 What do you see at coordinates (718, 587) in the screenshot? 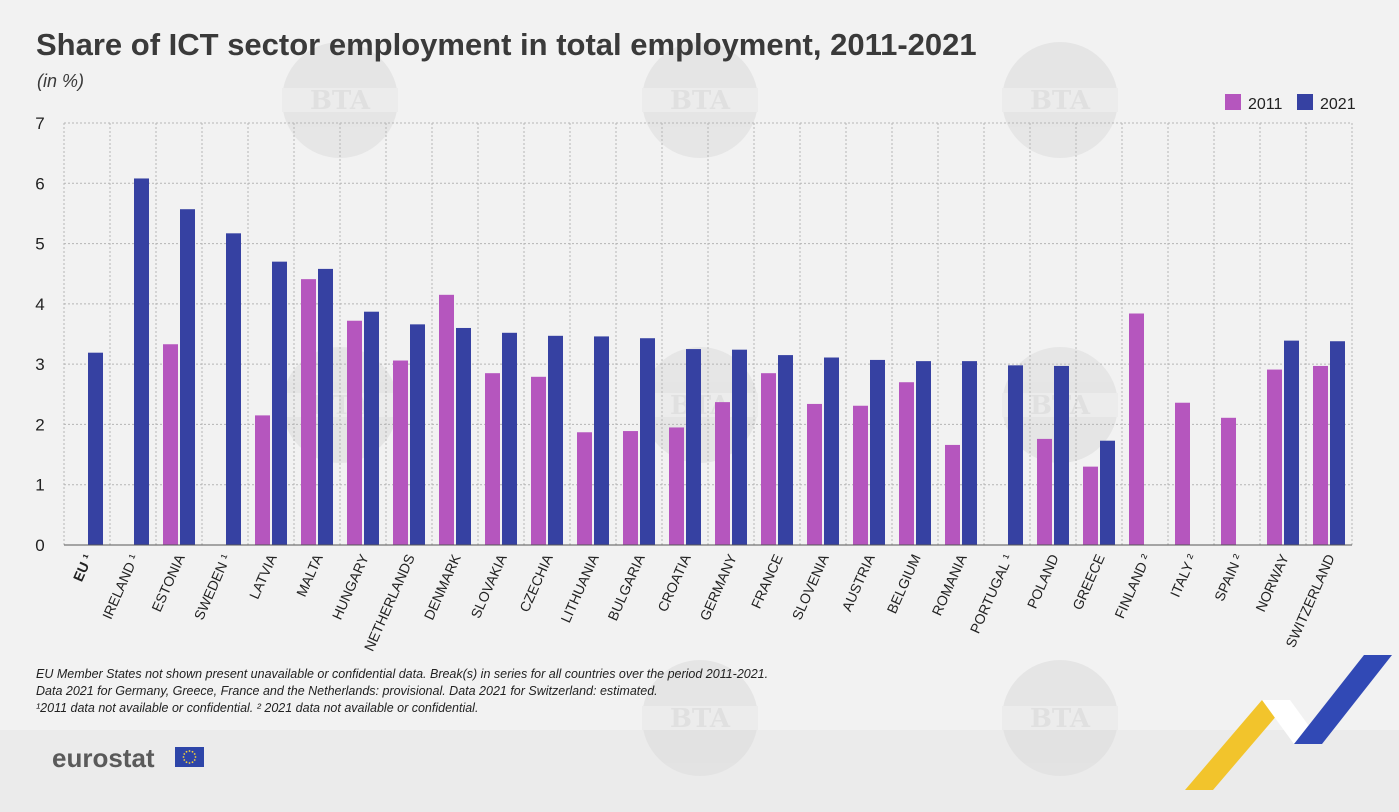
I see `x-tick-label: GERMANY` at bounding box center [718, 587].